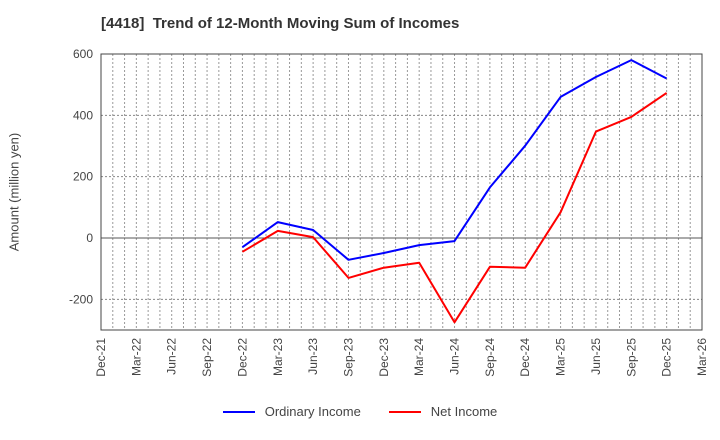 This screenshot has height=440, width=720. Describe the element at coordinates (348, 357) in the screenshot. I see `x-tick-label: Sep-23` at that location.